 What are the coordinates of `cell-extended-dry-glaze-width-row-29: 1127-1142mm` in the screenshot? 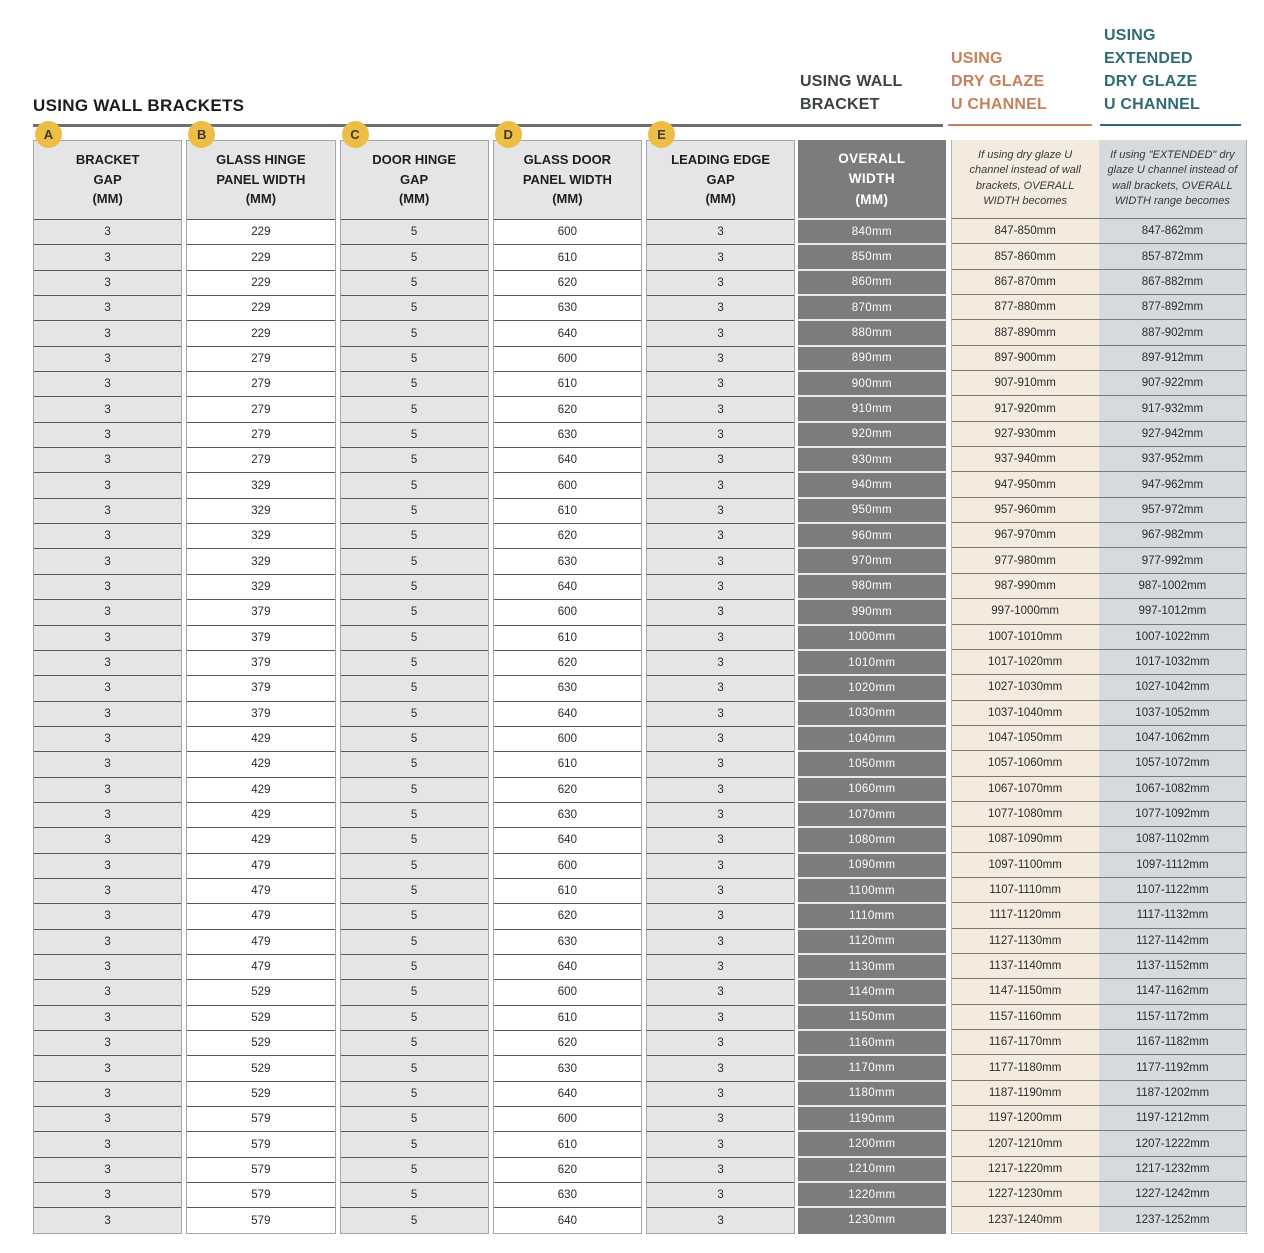 It's located at (1172, 940).